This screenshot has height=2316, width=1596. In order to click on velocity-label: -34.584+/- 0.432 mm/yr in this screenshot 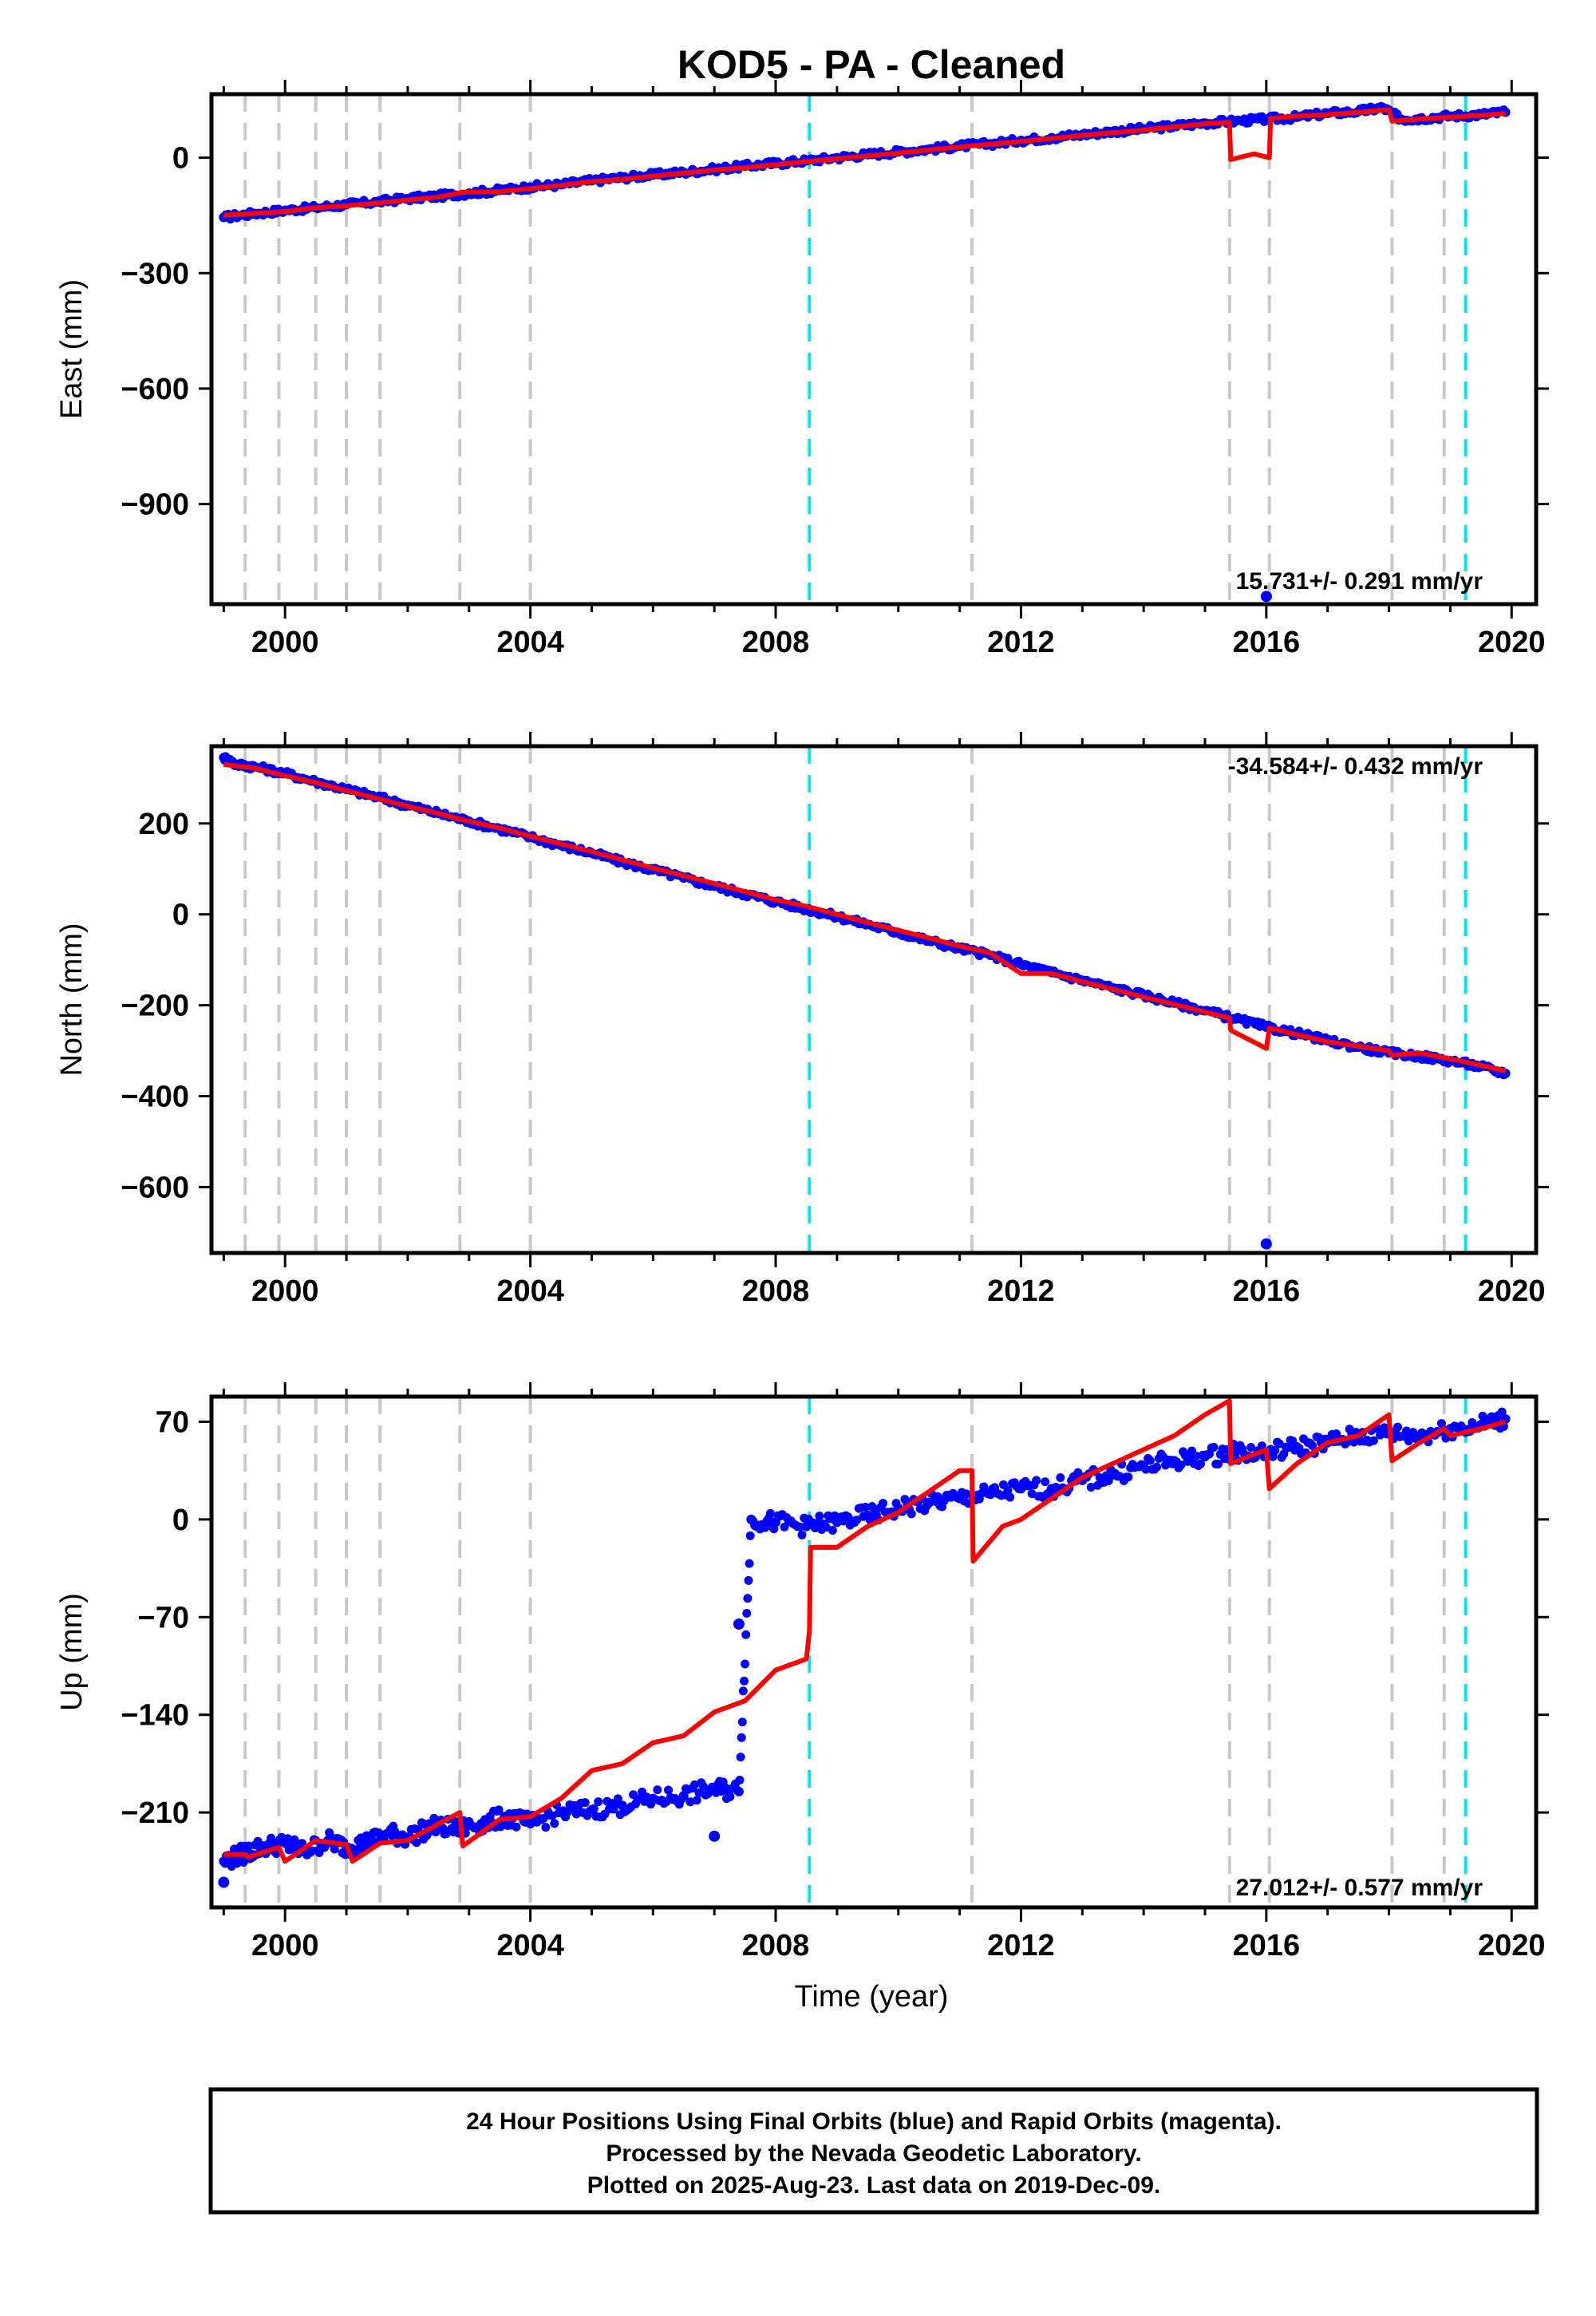, I will do `click(1355, 766)`.